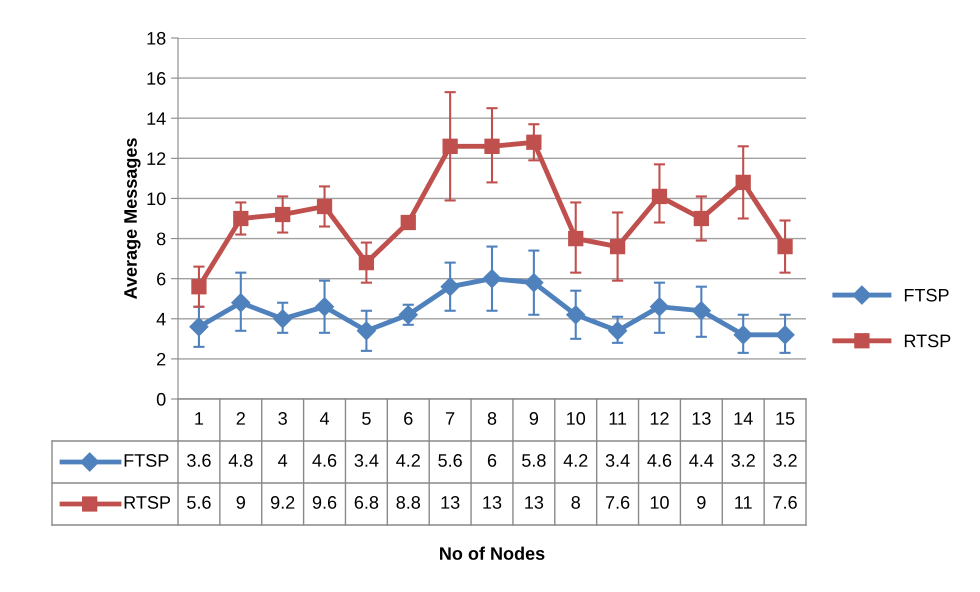 The image size is (980, 592). What do you see at coordinates (492, 460) in the screenshot?
I see `data-label: 6` at bounding box center [492, 460].